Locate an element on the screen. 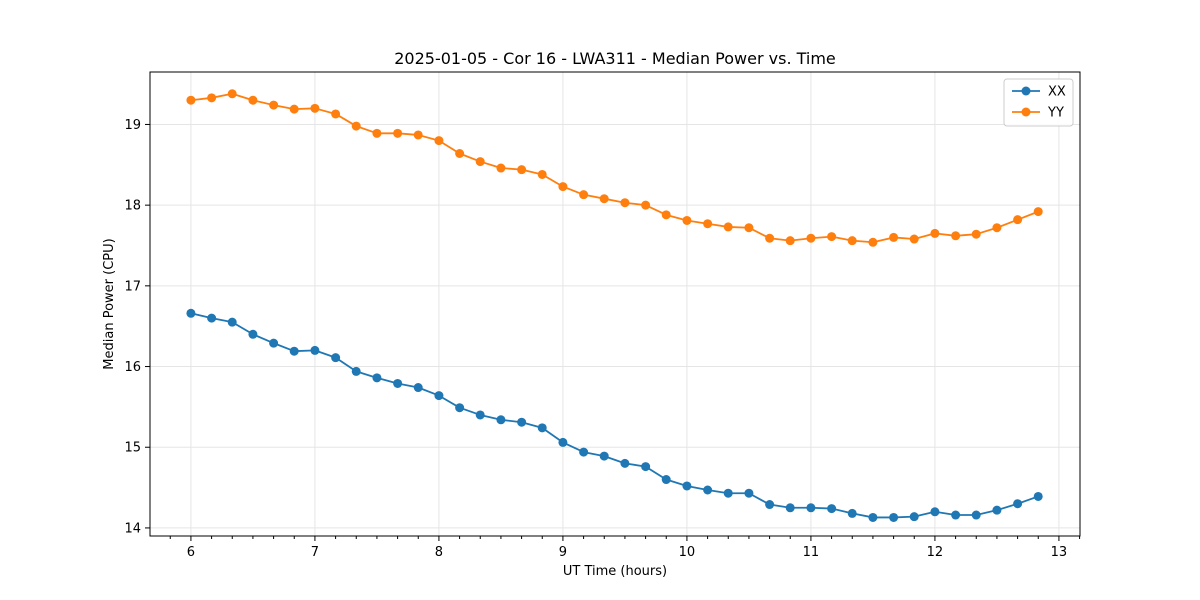 The image size is (1200, 600). y-tick-label: 16 is located at coordinates (132, 367).